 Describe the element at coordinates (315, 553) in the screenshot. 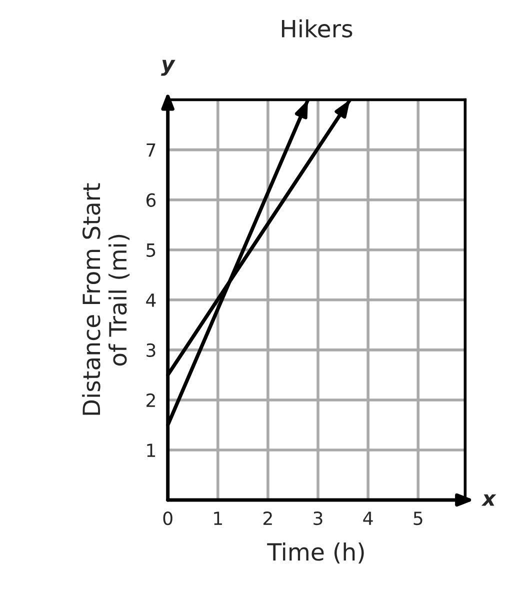

I see `x-axis-title: Time (h)` at that location.